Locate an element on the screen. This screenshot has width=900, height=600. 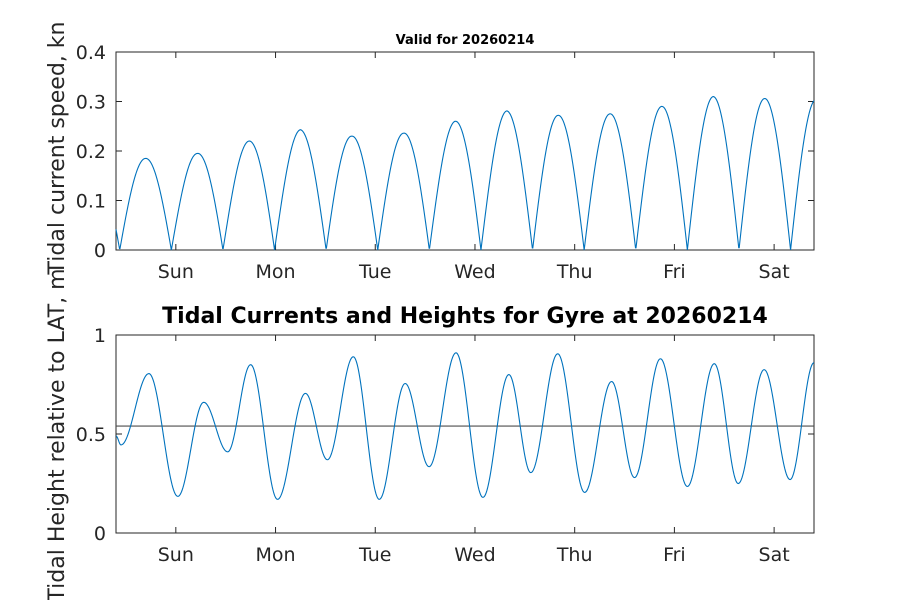
bottom-y-tick-label: 1 is located at coordinates (100, 336).